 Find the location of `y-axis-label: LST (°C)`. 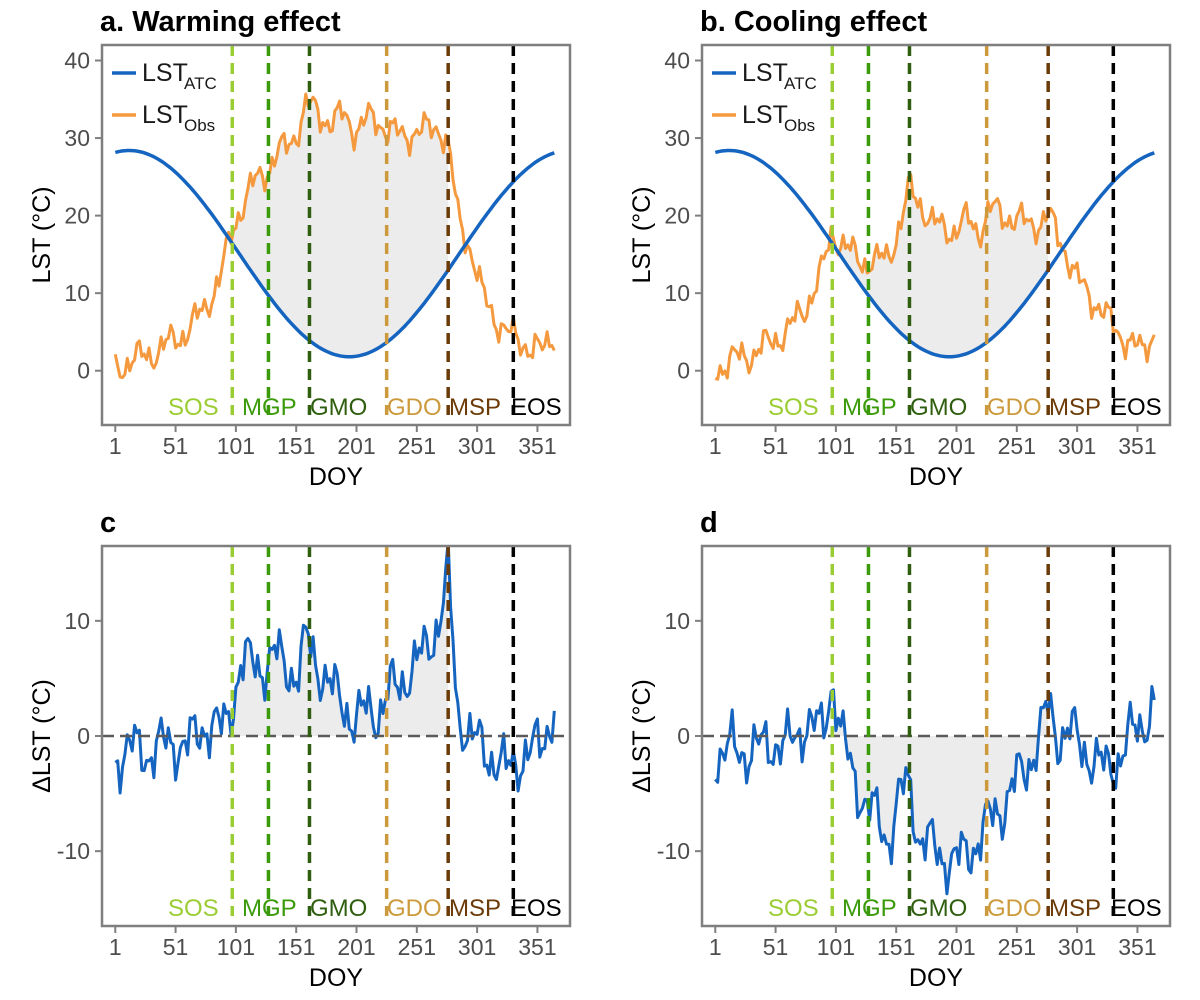

y-axis-label: LST (°C) is located at coordinates (42, 234).